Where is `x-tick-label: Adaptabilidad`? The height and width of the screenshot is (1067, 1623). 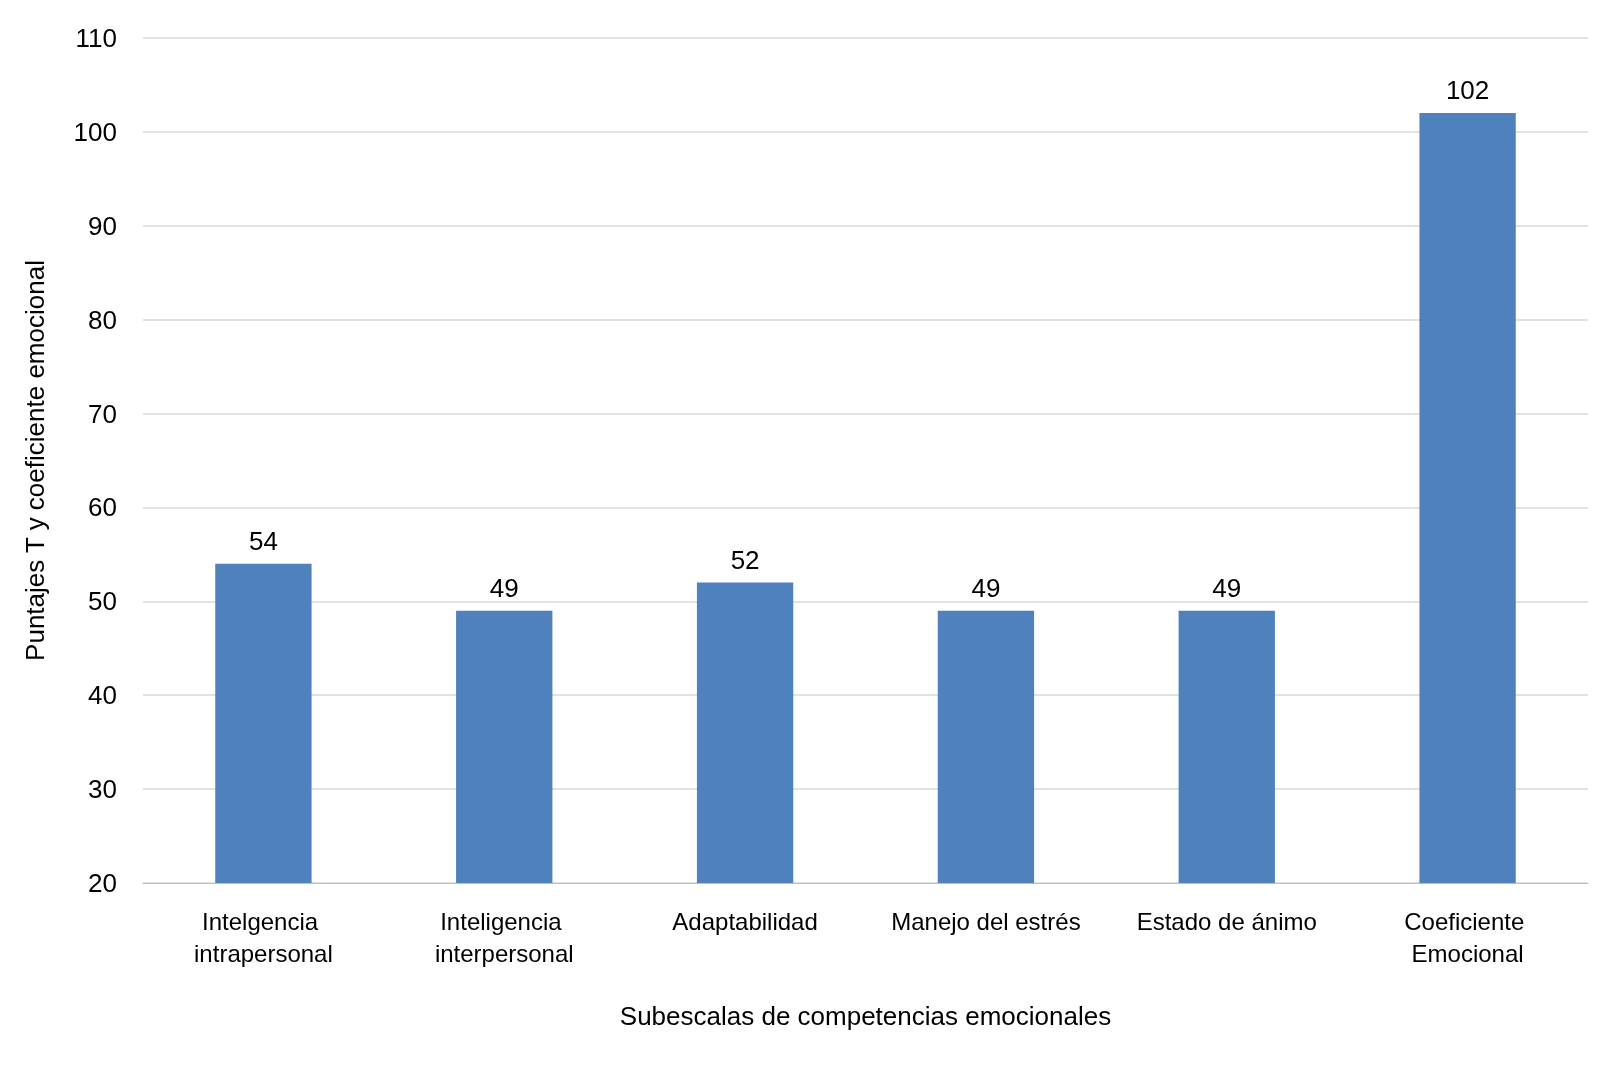
x-tick-label: Adaptabilidad is located at coordinates (745, 921).